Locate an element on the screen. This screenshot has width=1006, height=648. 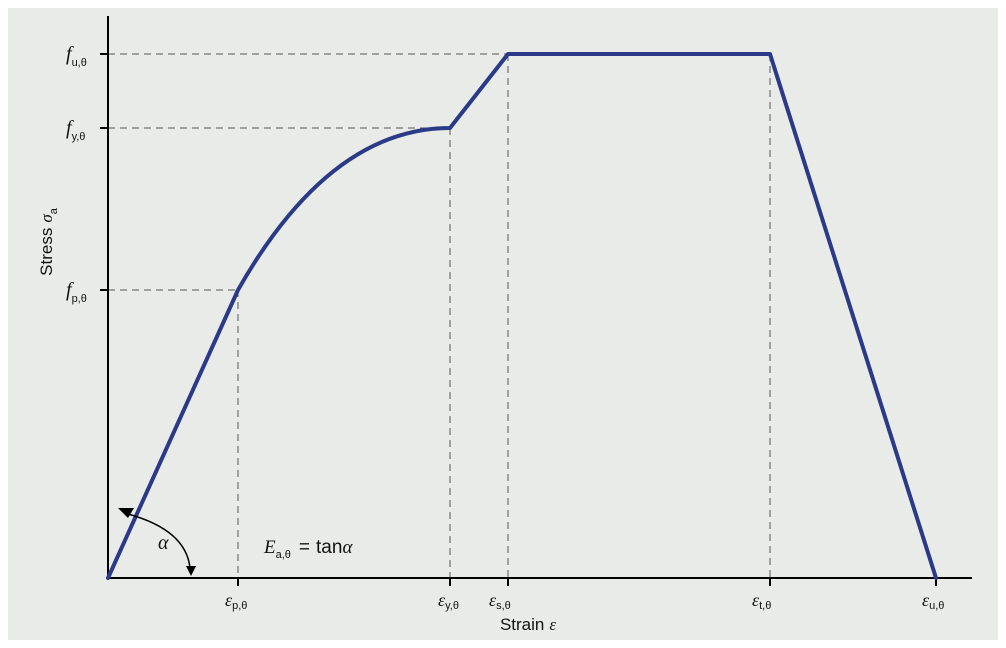
x-tick-label-eps-p: εp,θ is located at coordinates (236, 601).